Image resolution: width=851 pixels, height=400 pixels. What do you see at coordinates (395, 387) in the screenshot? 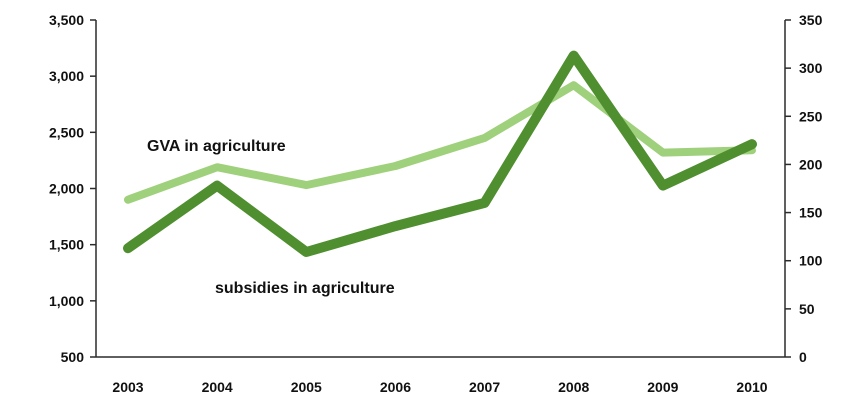
I see `x-tick-label: 2006` at bounding box center [395, 387].